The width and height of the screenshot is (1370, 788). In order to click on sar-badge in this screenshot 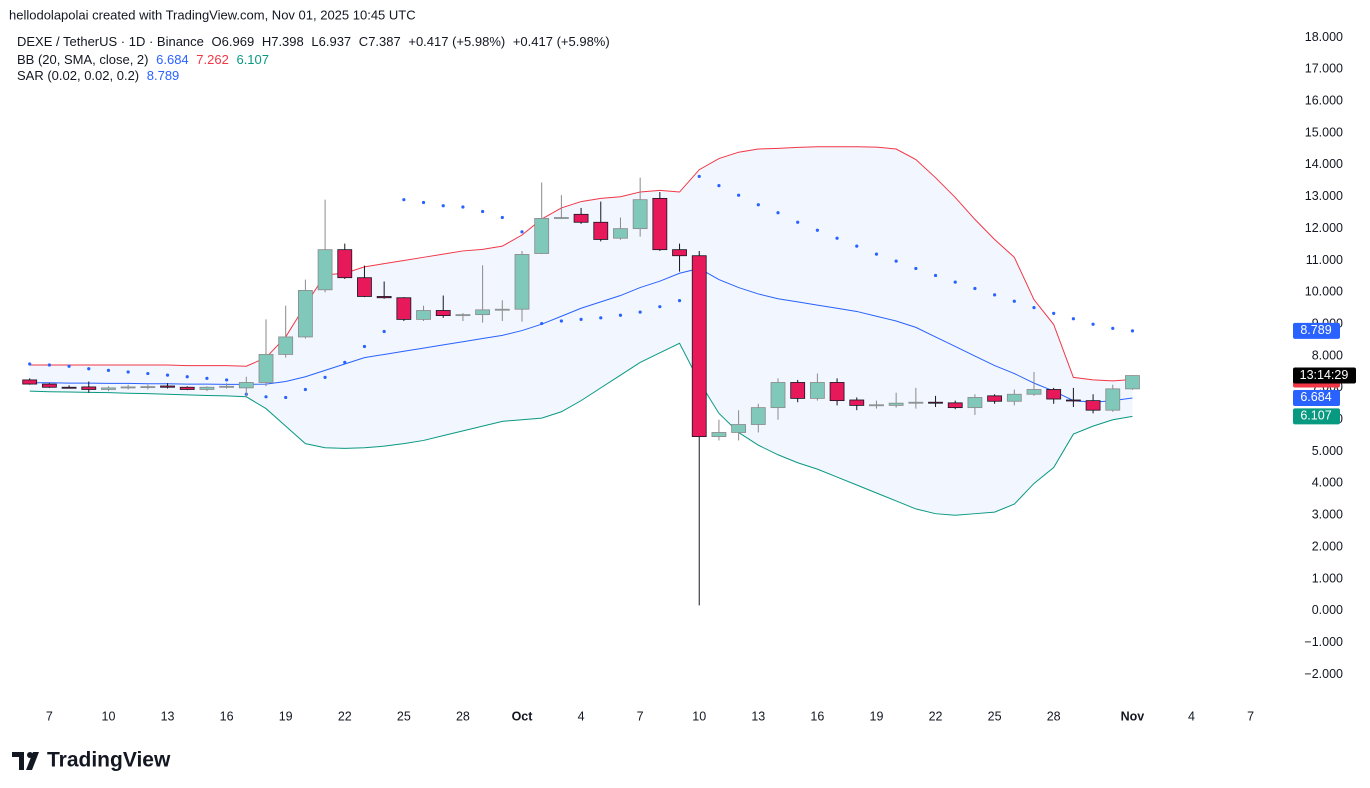, I will do `click(1316, 330)`.